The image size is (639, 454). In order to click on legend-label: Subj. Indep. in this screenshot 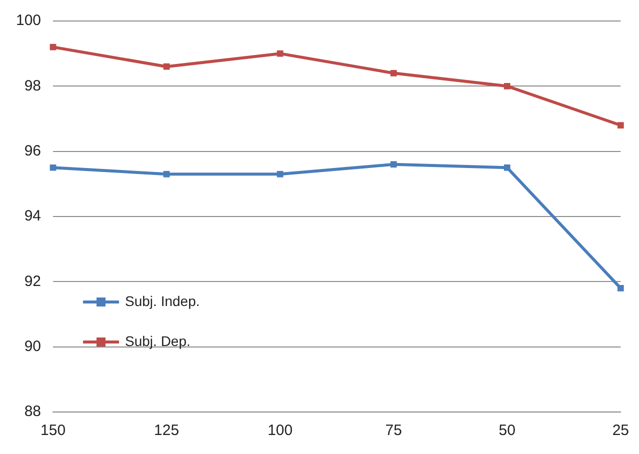, I will do `click(162, 300)`.